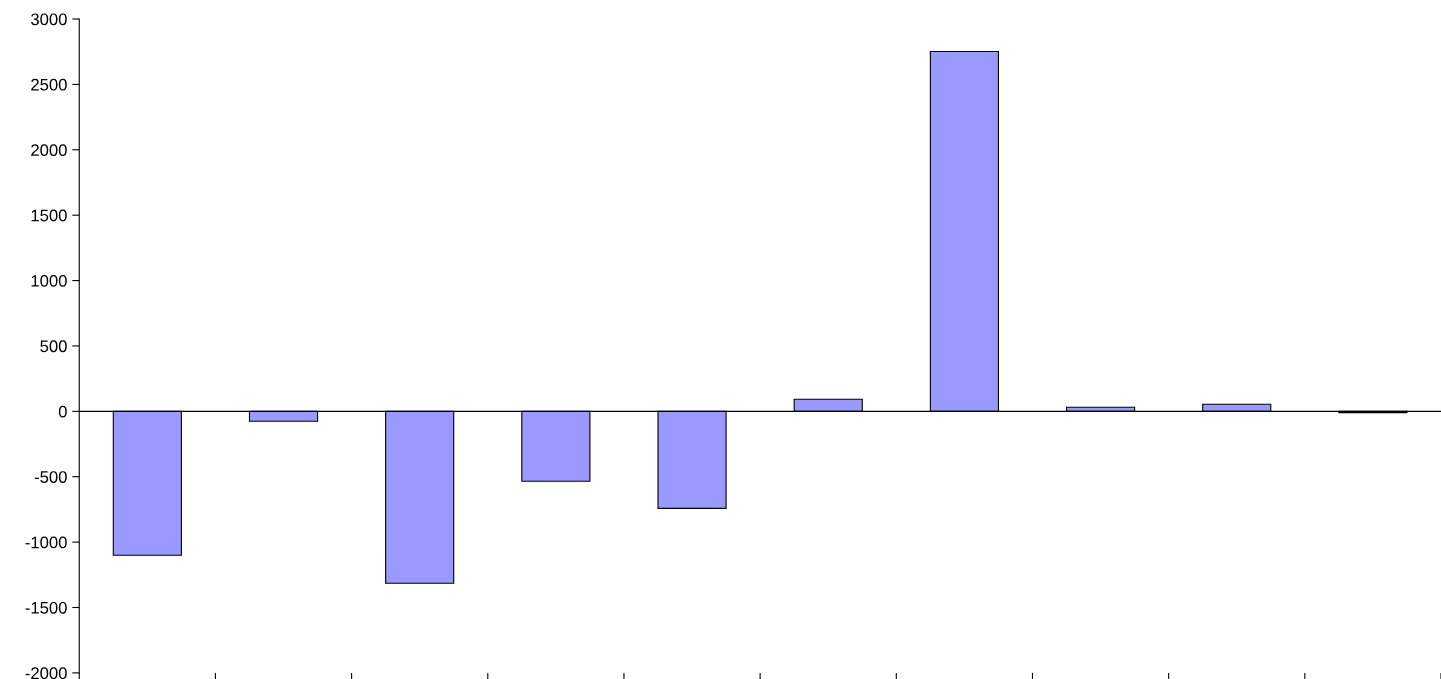 Image resolution: width=1441 pixels, height=679 pixels. I want to click on y-tick-label: 0, so click(62, 411).